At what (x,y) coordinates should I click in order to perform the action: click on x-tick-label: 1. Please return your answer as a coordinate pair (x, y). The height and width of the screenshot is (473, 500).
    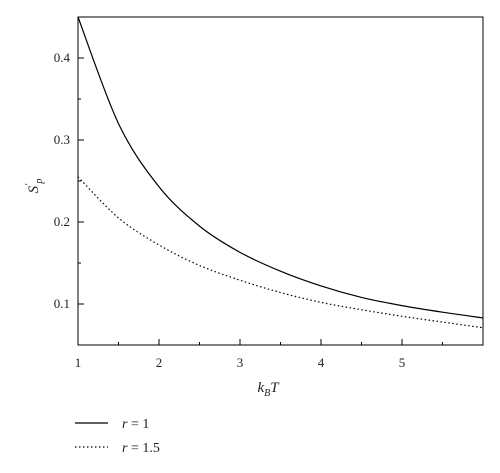
    Looking at the image, I should click on (78, 362).